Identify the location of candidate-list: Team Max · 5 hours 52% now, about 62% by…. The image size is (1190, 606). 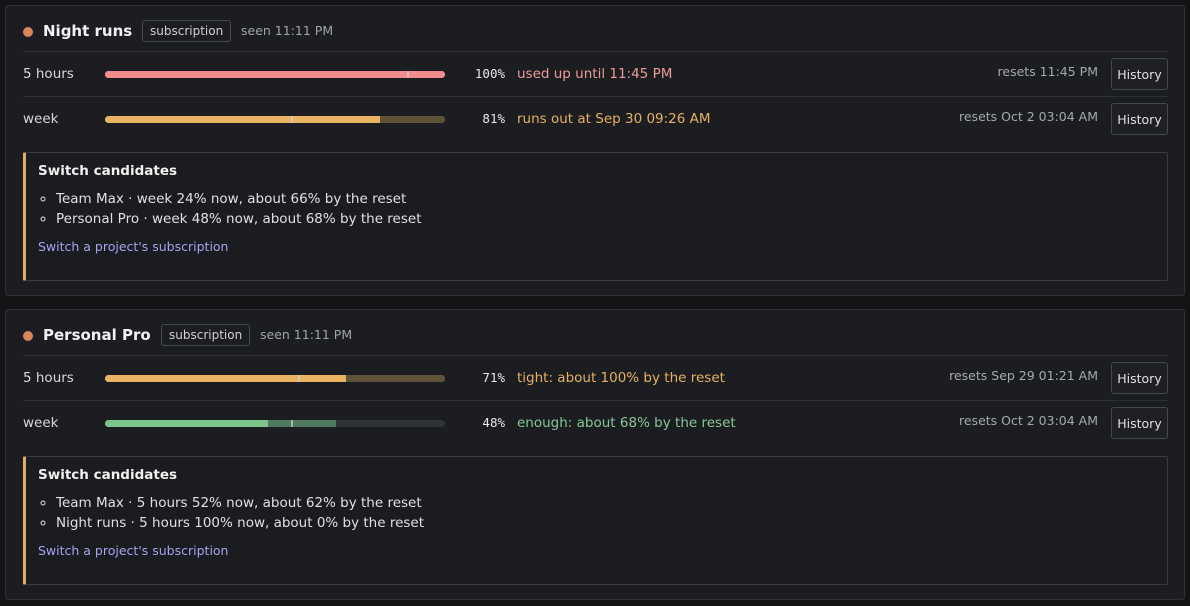
(231, 513).